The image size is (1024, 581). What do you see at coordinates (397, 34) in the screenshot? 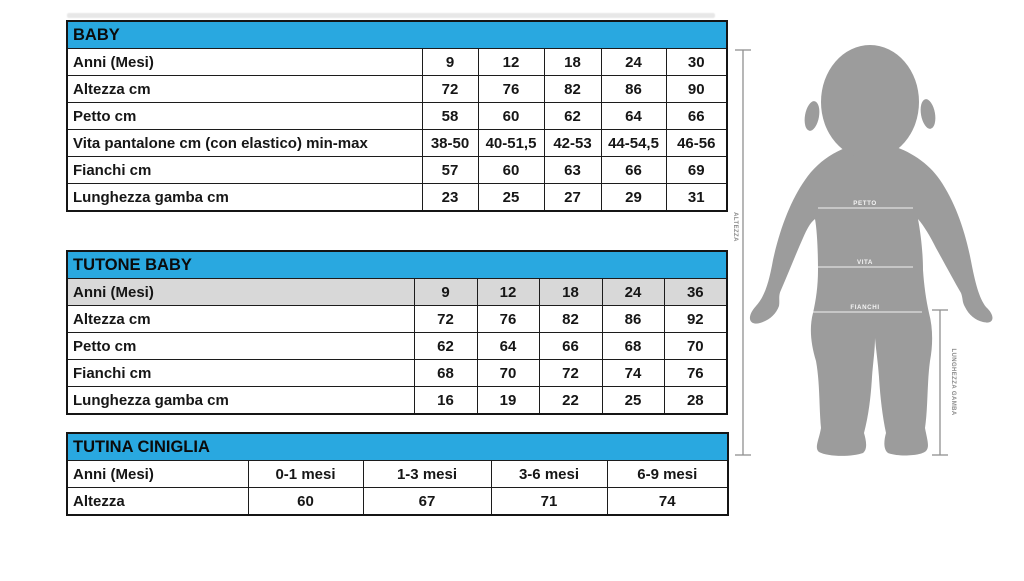
I see `table-title-row: BABY` at bounding box center [397, 34].